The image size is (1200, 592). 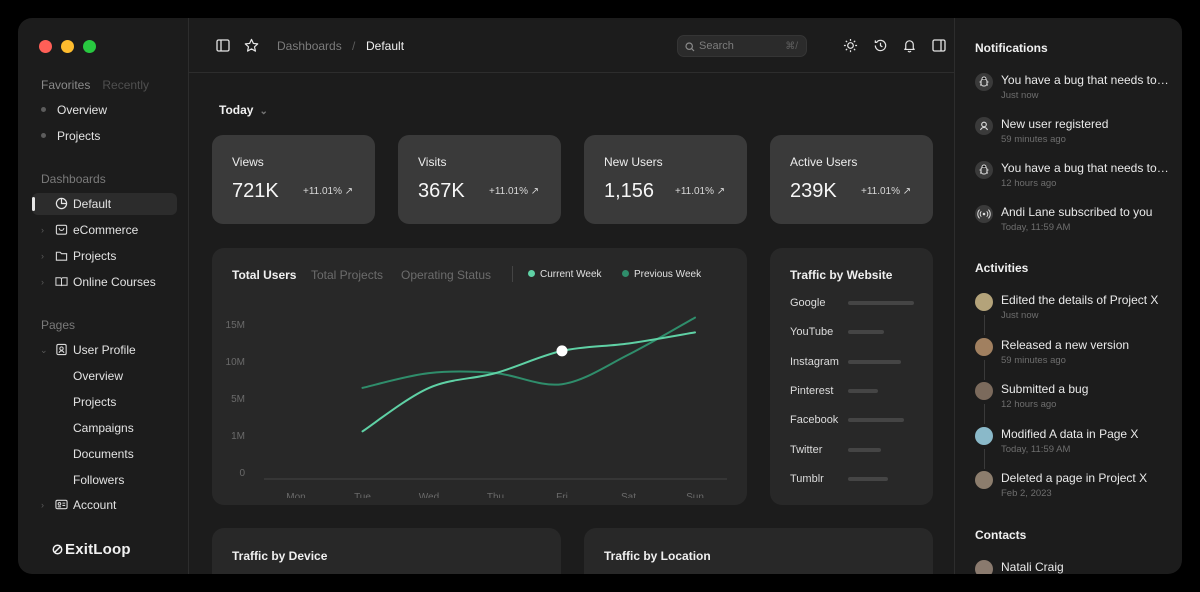 I want to click on contact-item: Natali Craig, so click(x=1072, y=567).